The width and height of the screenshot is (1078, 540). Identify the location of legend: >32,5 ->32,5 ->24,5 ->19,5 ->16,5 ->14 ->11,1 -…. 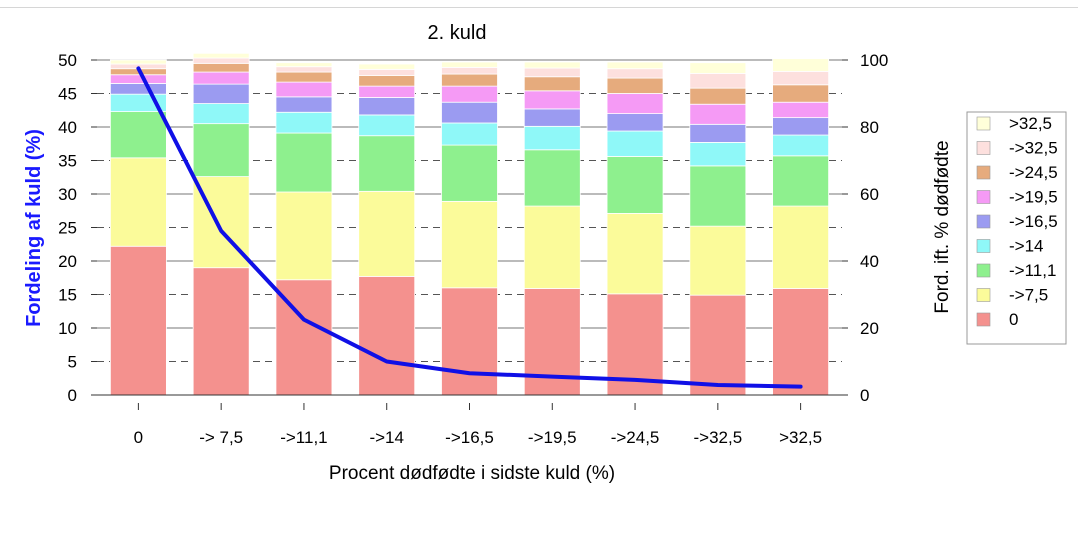
(1016, 228).